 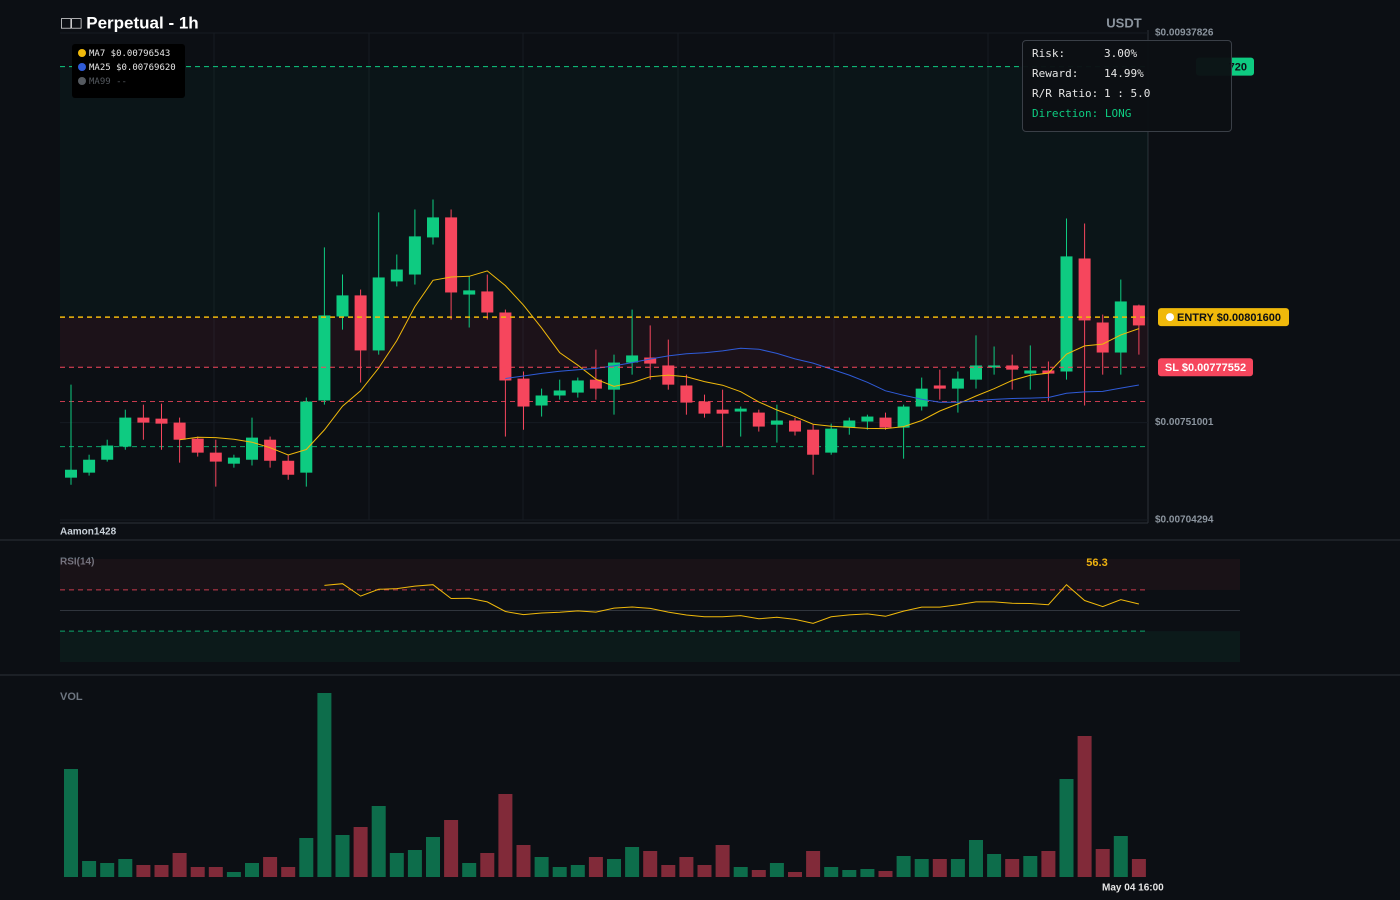 I want to click on rsi-line, so click(x=732, y=603).